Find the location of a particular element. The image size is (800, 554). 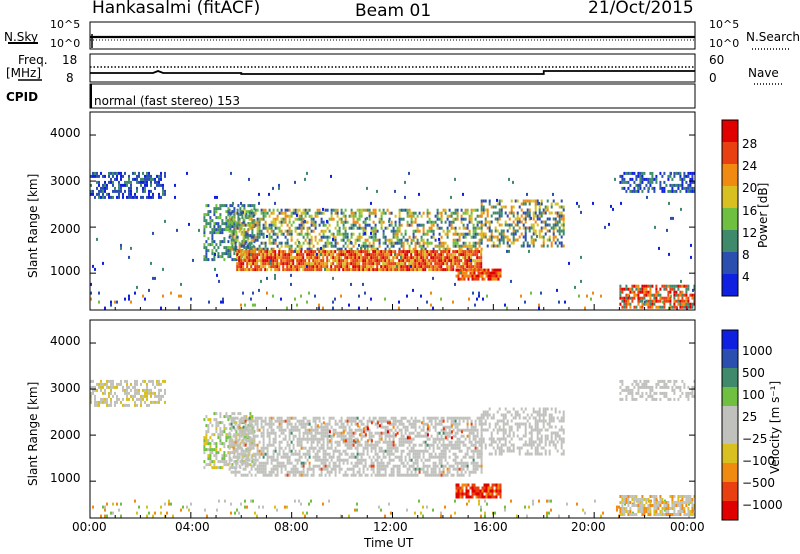

vel-echo-main is located at coordinates (355, 446).